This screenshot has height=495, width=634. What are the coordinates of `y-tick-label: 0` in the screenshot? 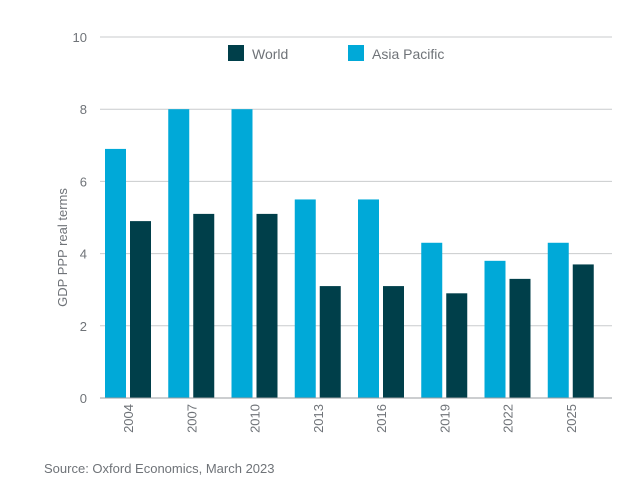 It's located at (83, 398).